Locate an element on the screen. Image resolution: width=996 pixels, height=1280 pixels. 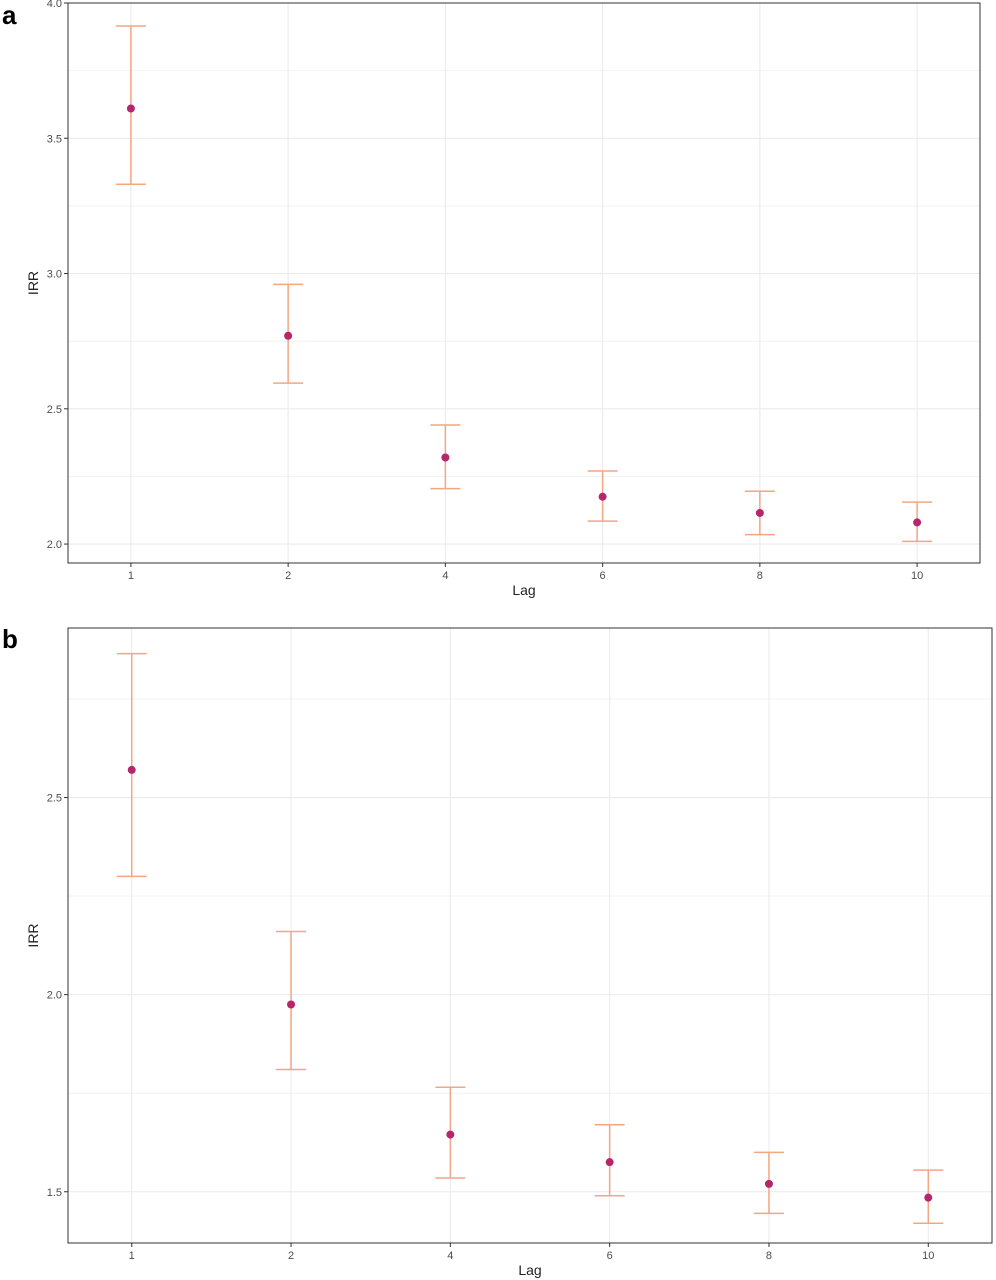
panel-a-label: a is located at coordinates (9, 15).